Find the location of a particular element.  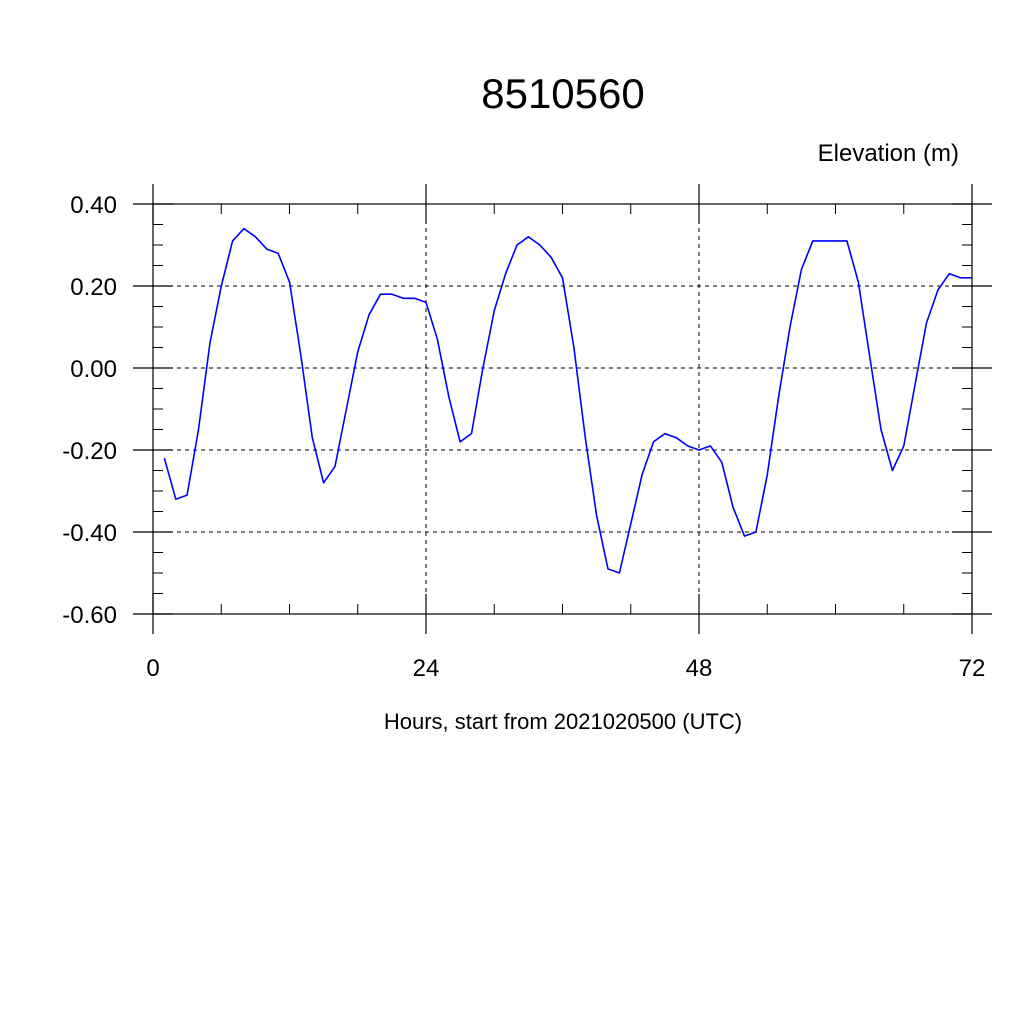

y-tick-label: -0.60 is located at coordinates (89, 615).